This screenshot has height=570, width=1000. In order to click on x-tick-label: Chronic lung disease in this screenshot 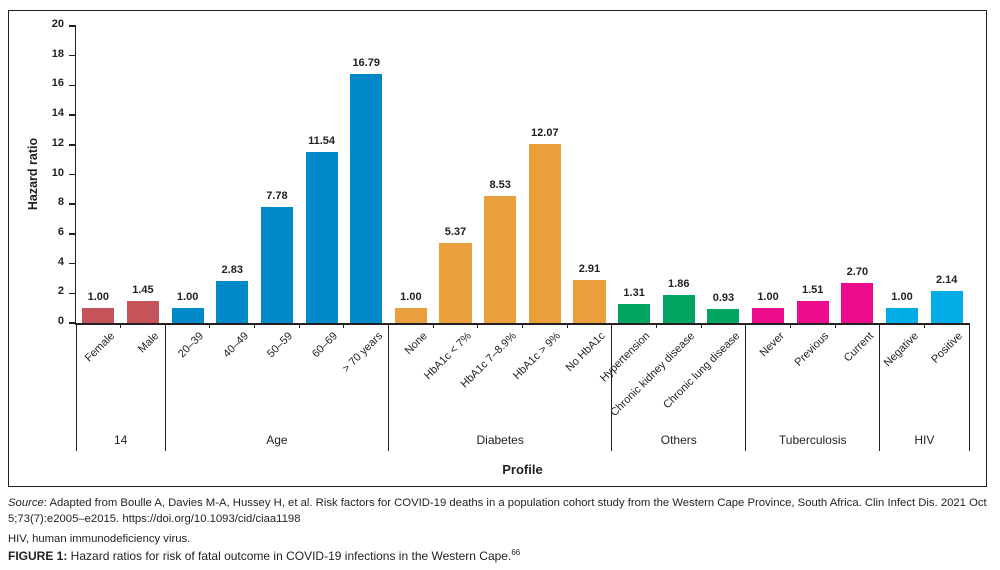, I will do `click(701, 371)`.